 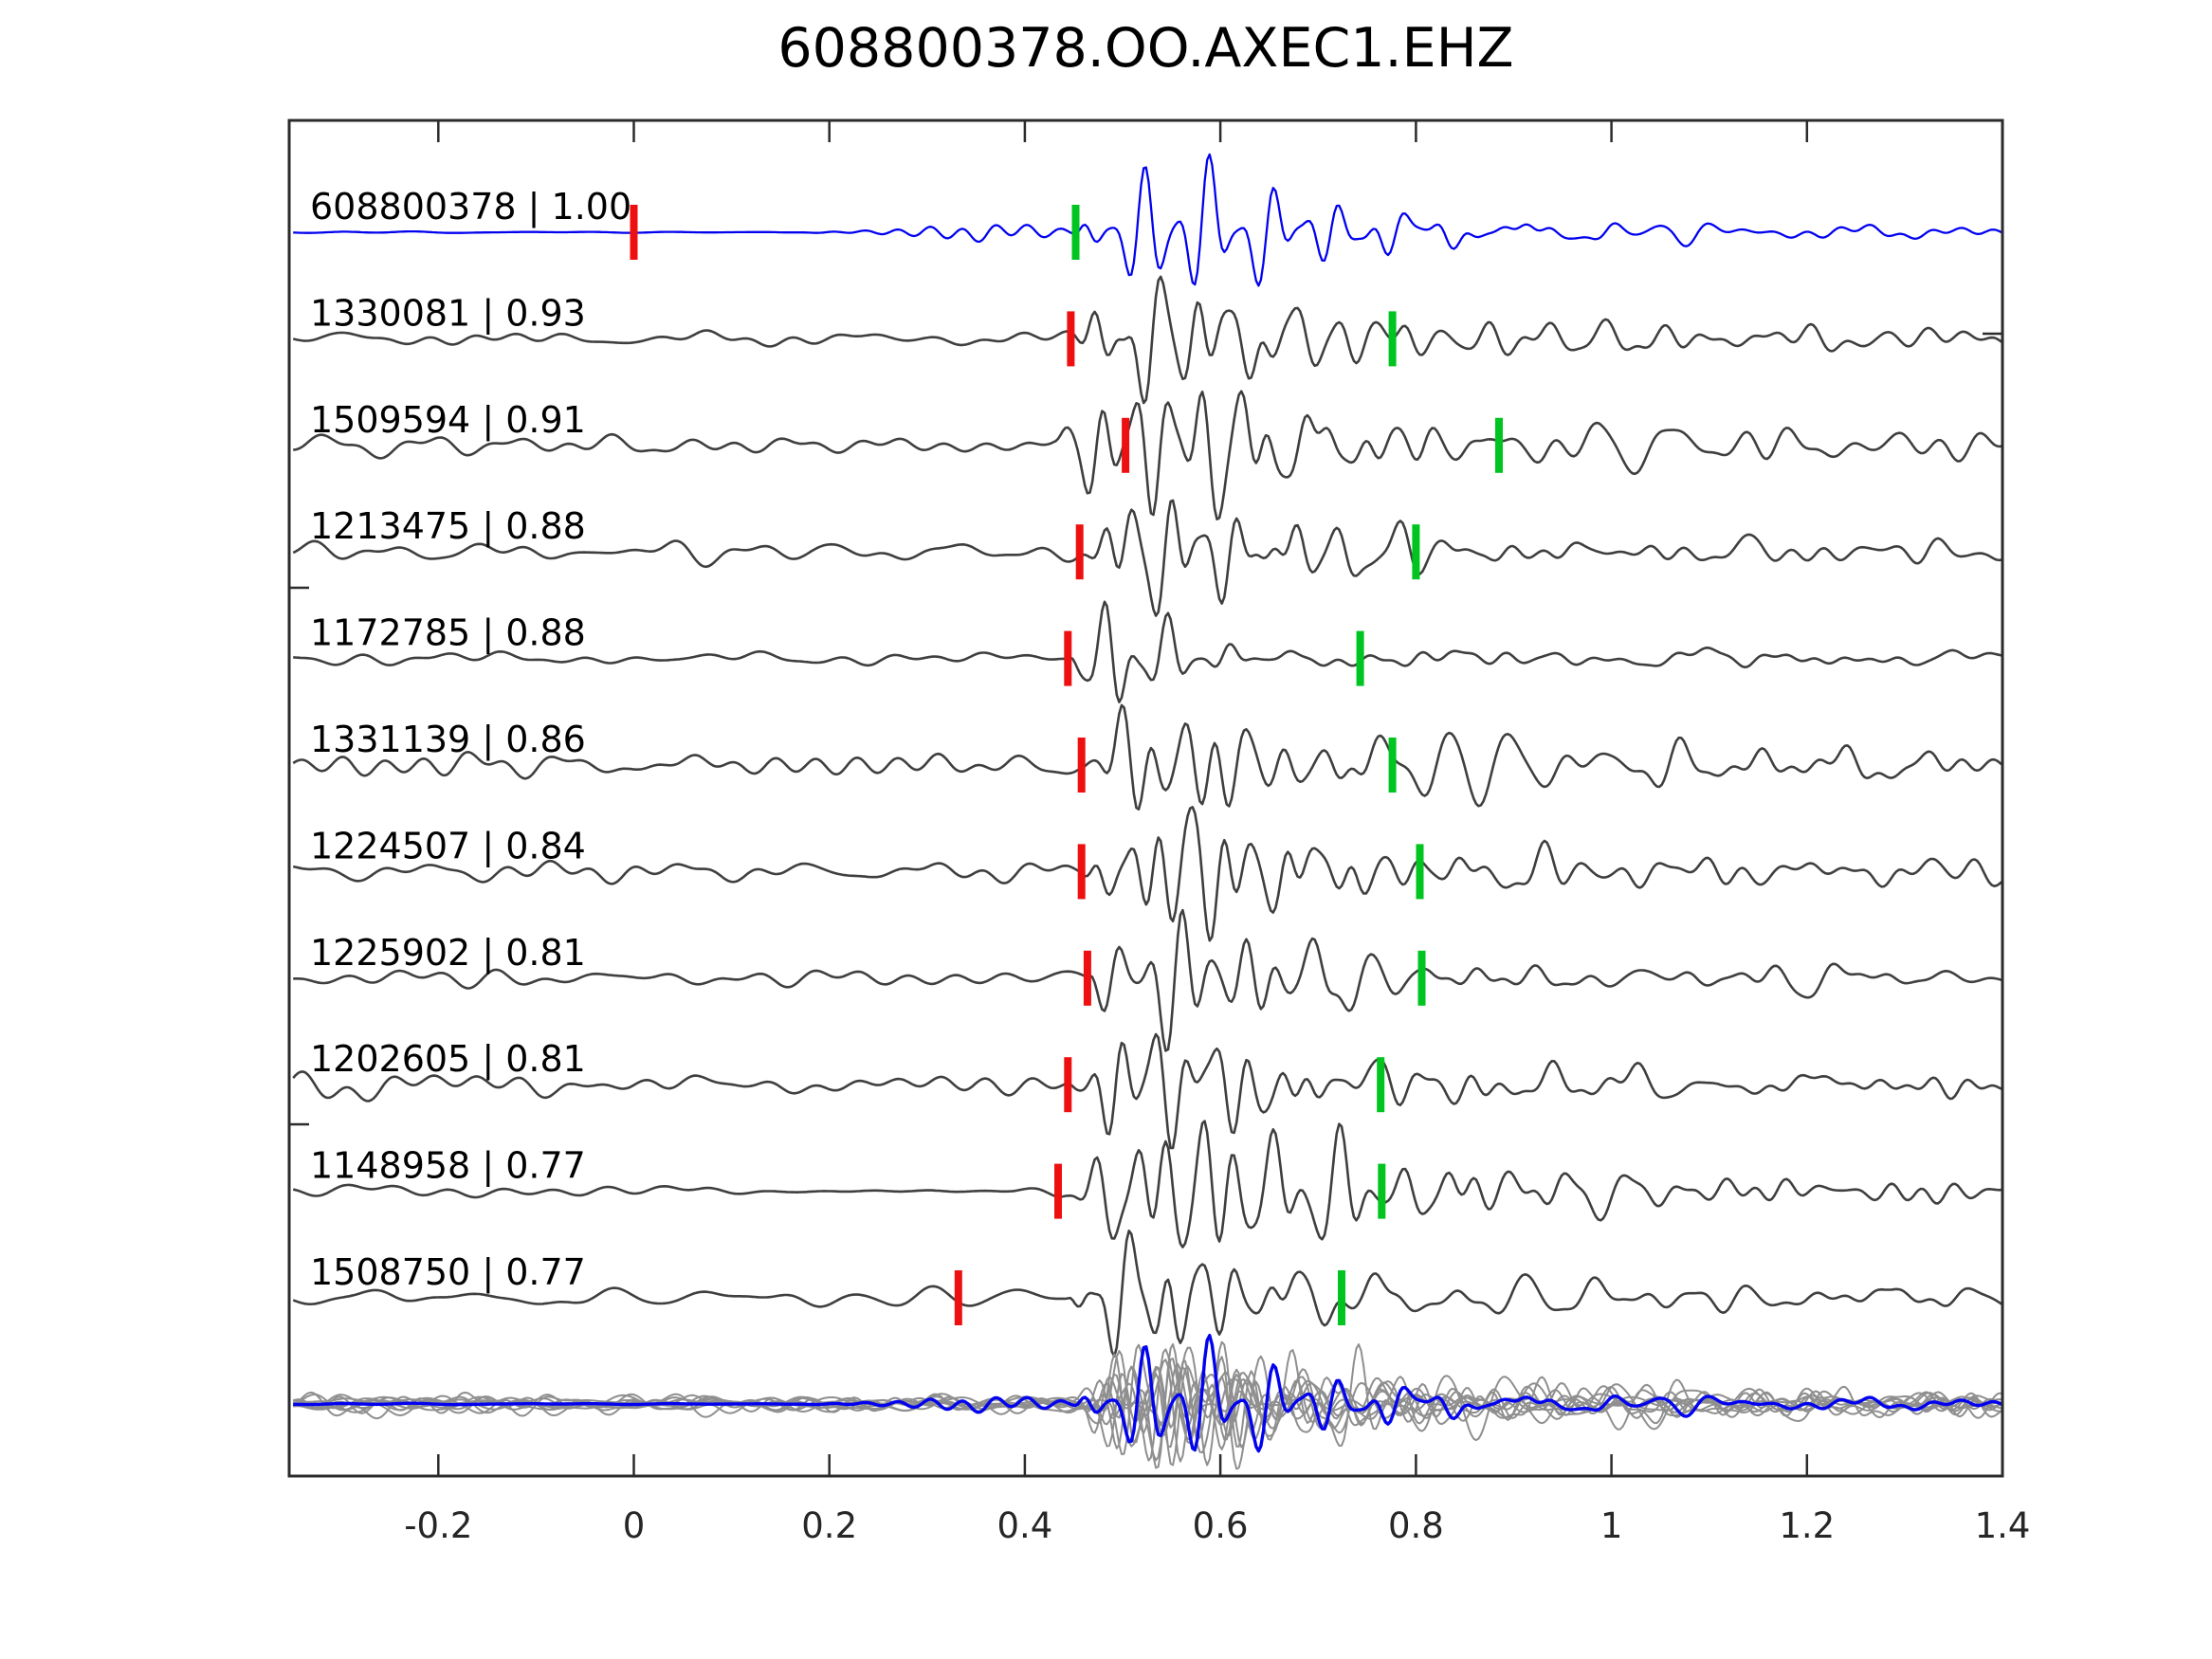 What do you see at coordinates (634, 1525) in the screenshot?
I see `x-tick-label: 0` at bounding box center [634, 1525].